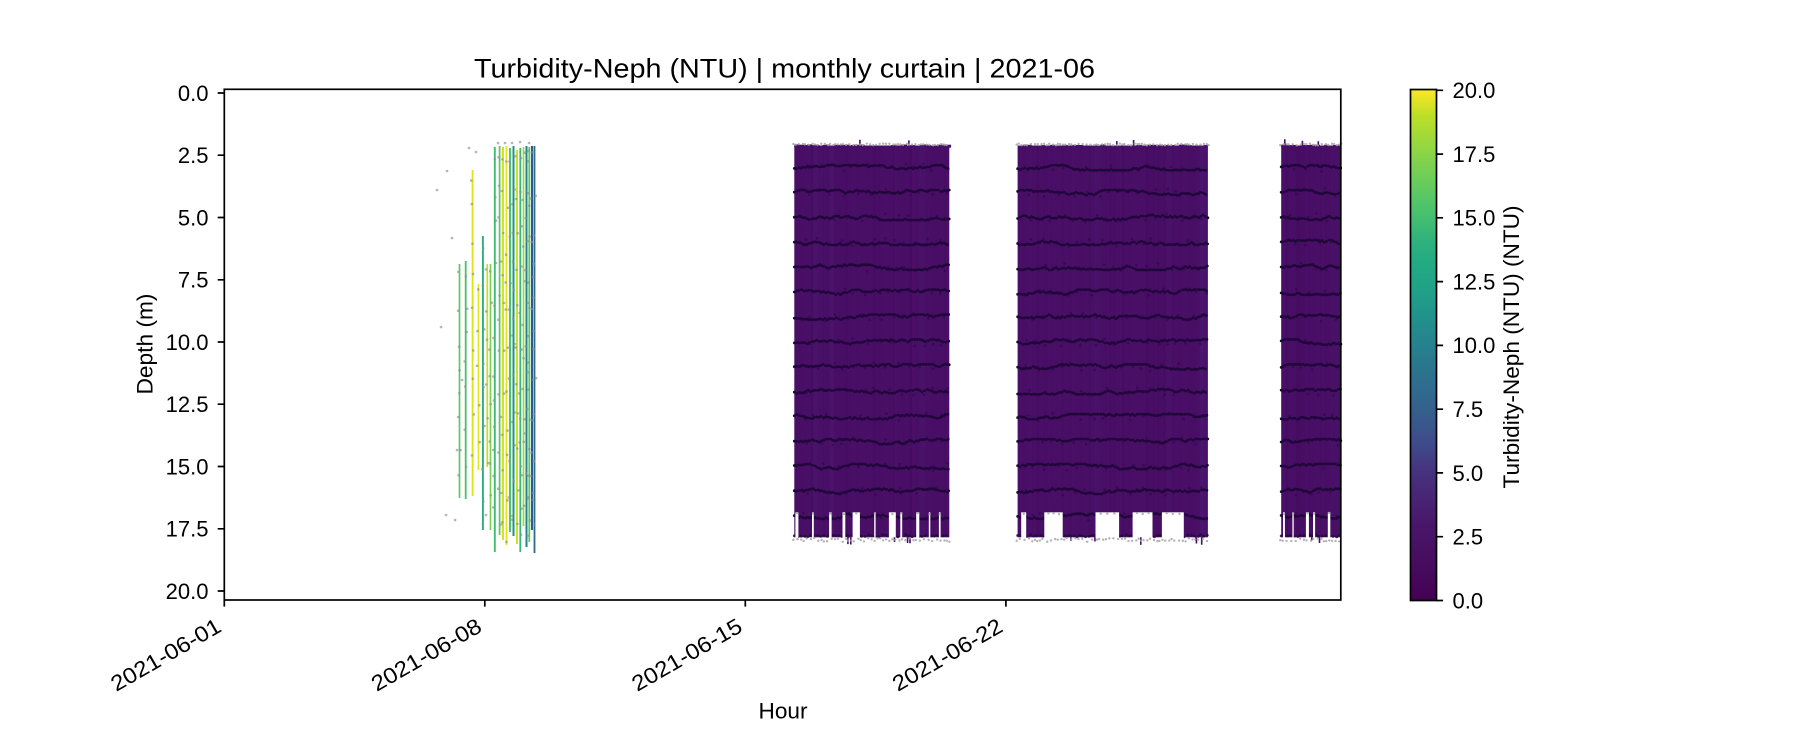  Describe the element at coordinates (145, 344) in the screenshot. I see `svg-text: Depth (m)` at that location.